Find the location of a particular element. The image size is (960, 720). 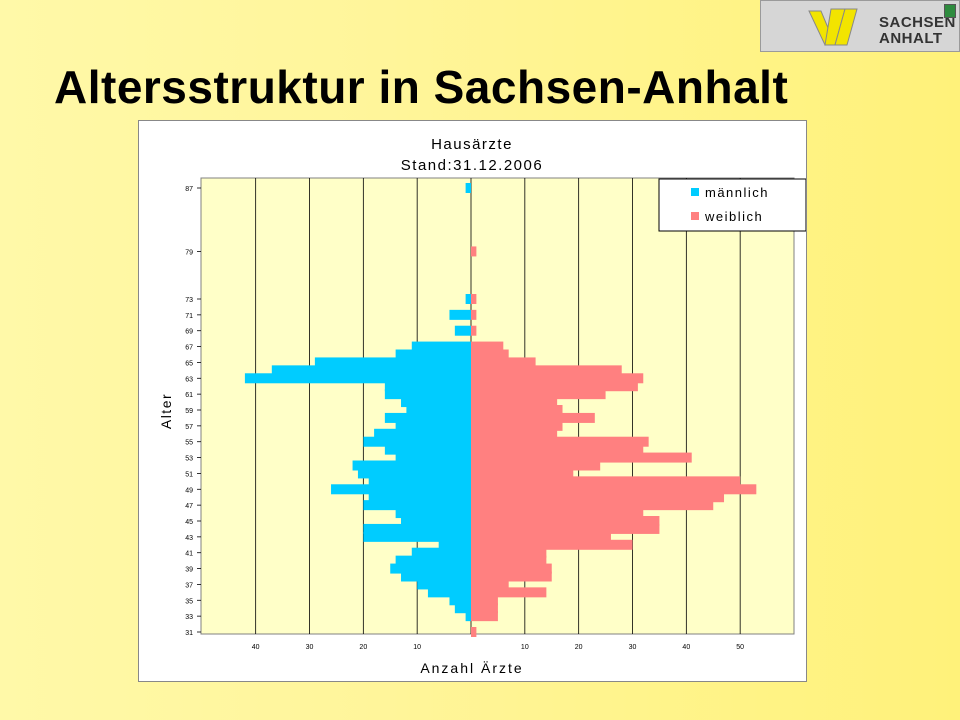

y-tick-label: 63 is located at coordinates (189, 379).